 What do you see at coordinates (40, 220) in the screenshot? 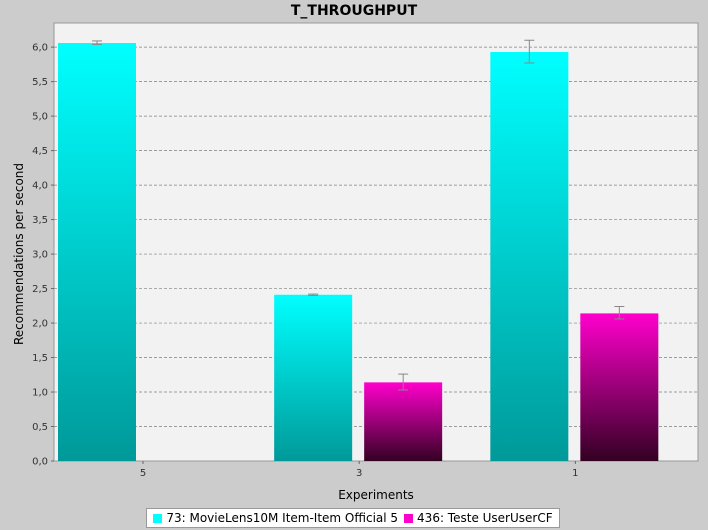
I see `y-tick-label: 3,5` at bounding box center [40, 220].